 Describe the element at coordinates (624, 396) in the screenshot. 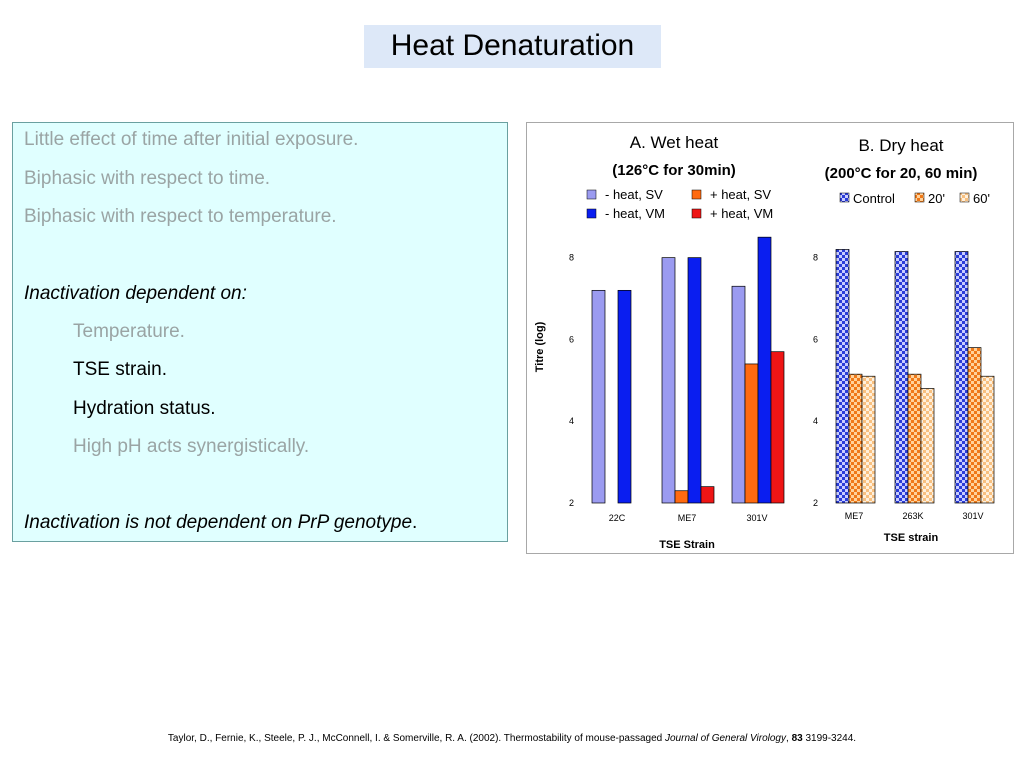

I see `bar-heat-vm-22c` at that location.